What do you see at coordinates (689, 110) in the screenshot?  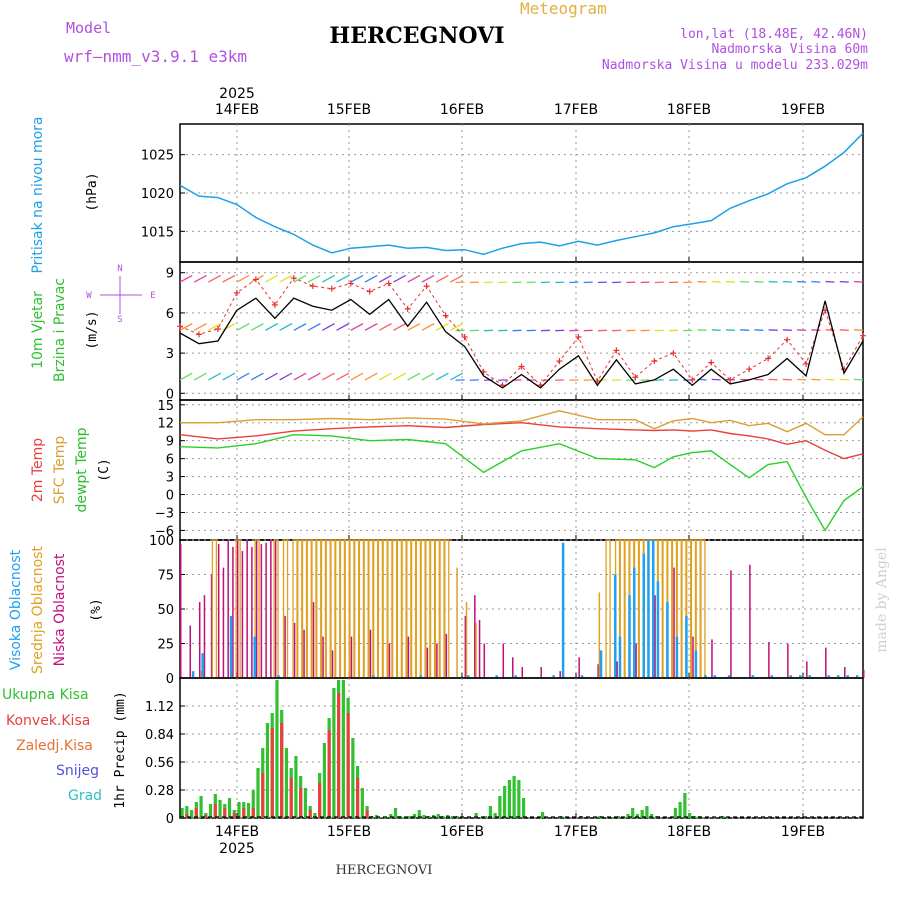 I see `day-label-top: 18FEB` at bounding box center [689, 110].